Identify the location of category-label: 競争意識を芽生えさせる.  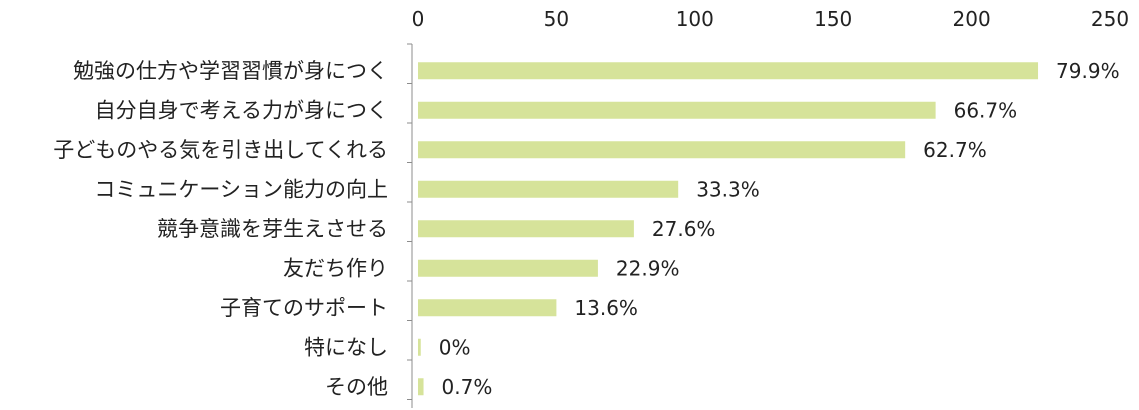
(272, 229).